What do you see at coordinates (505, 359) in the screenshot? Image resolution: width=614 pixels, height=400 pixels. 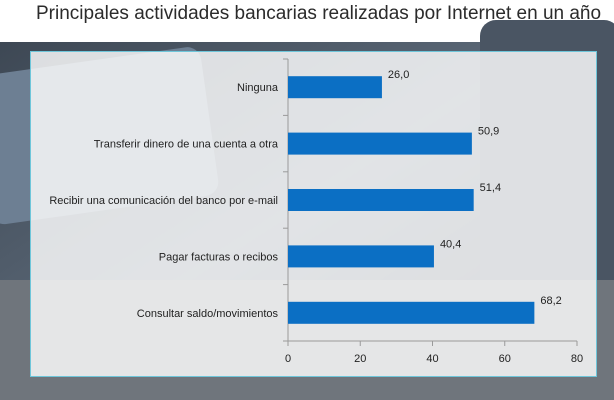 I see `x-tick-label: 60` at bounding box center [505, 359].